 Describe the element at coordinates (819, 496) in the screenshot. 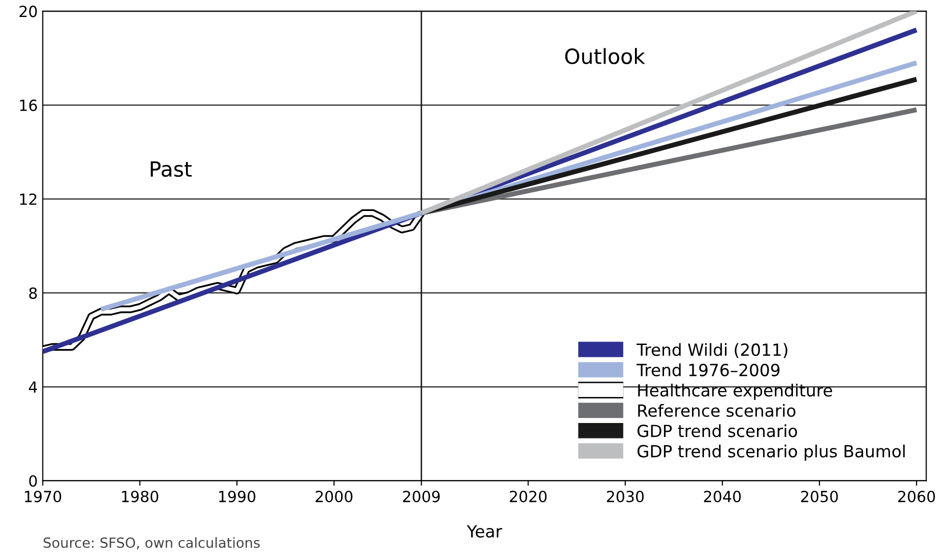

I see `x-tick-label: 2050` at that location.